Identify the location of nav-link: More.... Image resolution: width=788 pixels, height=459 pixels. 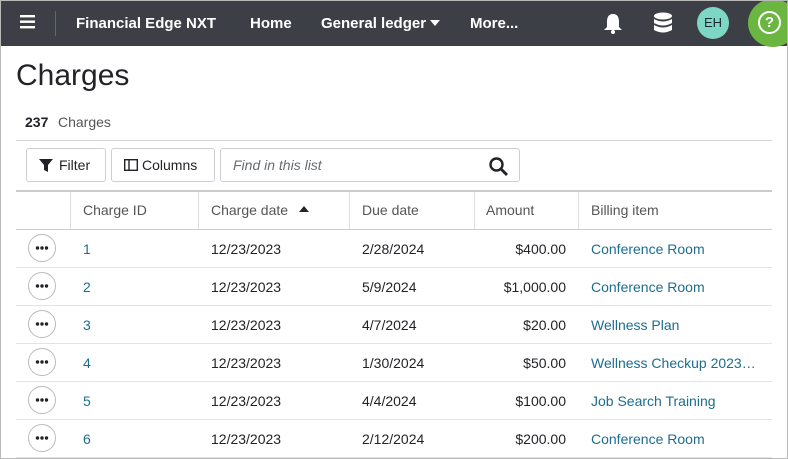
(494, 23).